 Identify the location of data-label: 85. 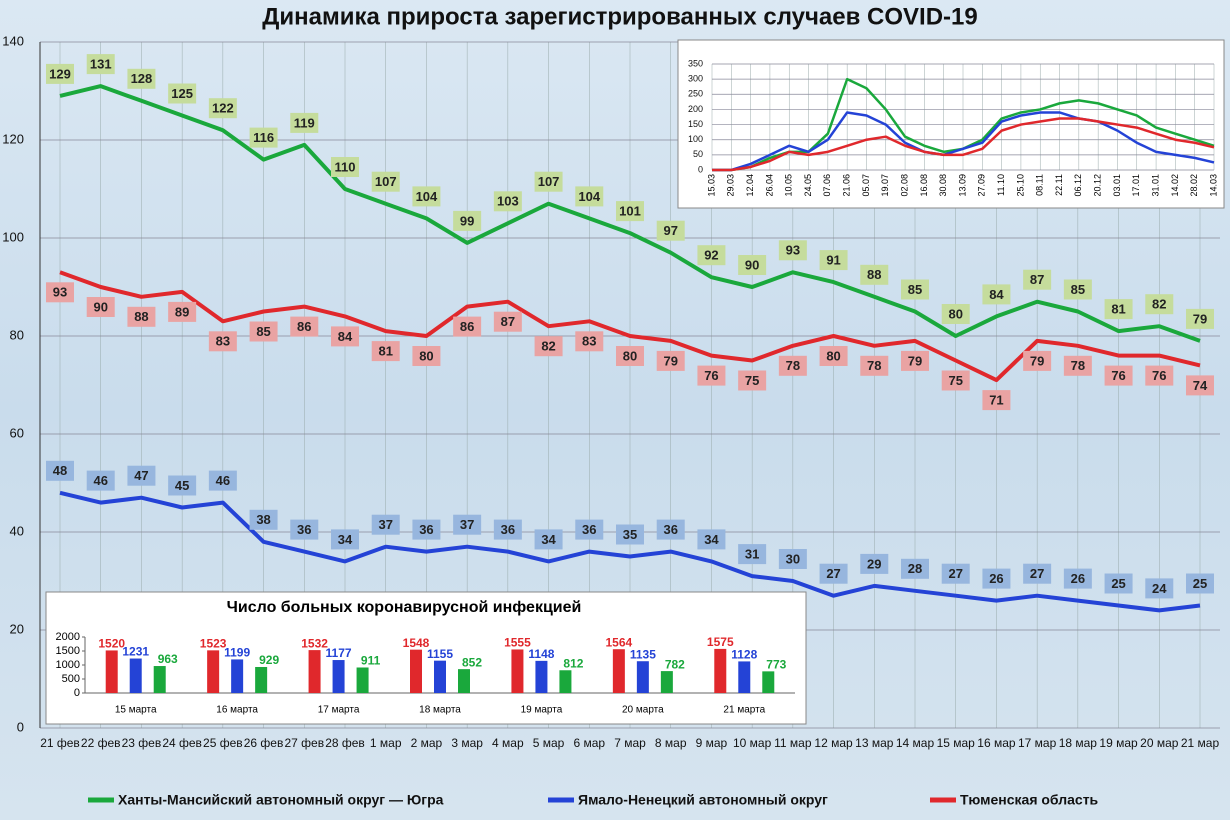
(915, 289).